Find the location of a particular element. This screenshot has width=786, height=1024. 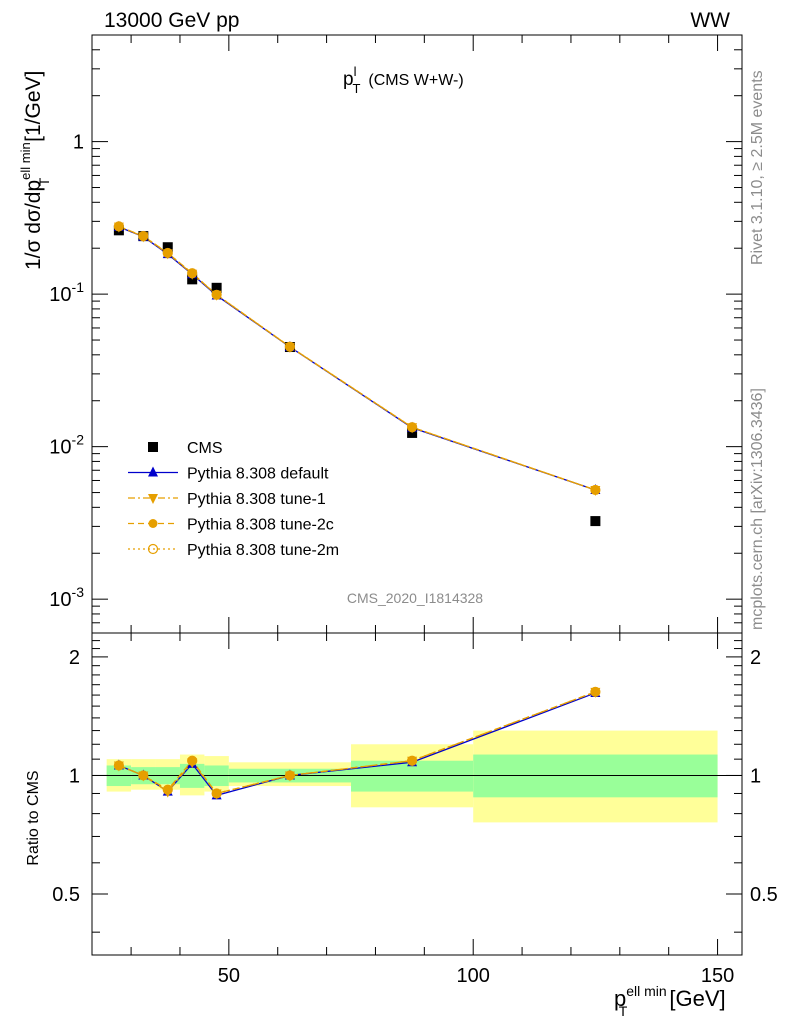

y-axis-label-sub: T is located at coordinates (44, 181).